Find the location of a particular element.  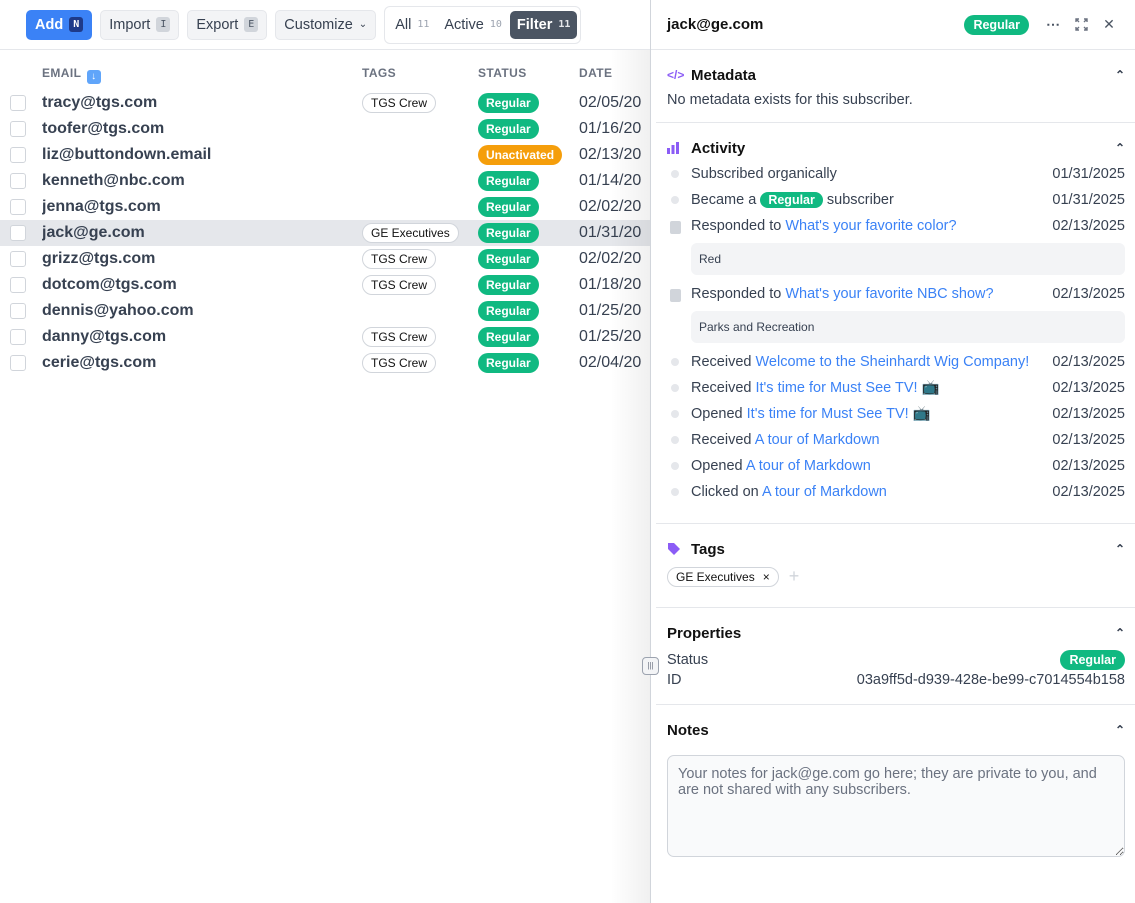

notes-section-header: Notes ⌃ is located at coordinates (896, 730).